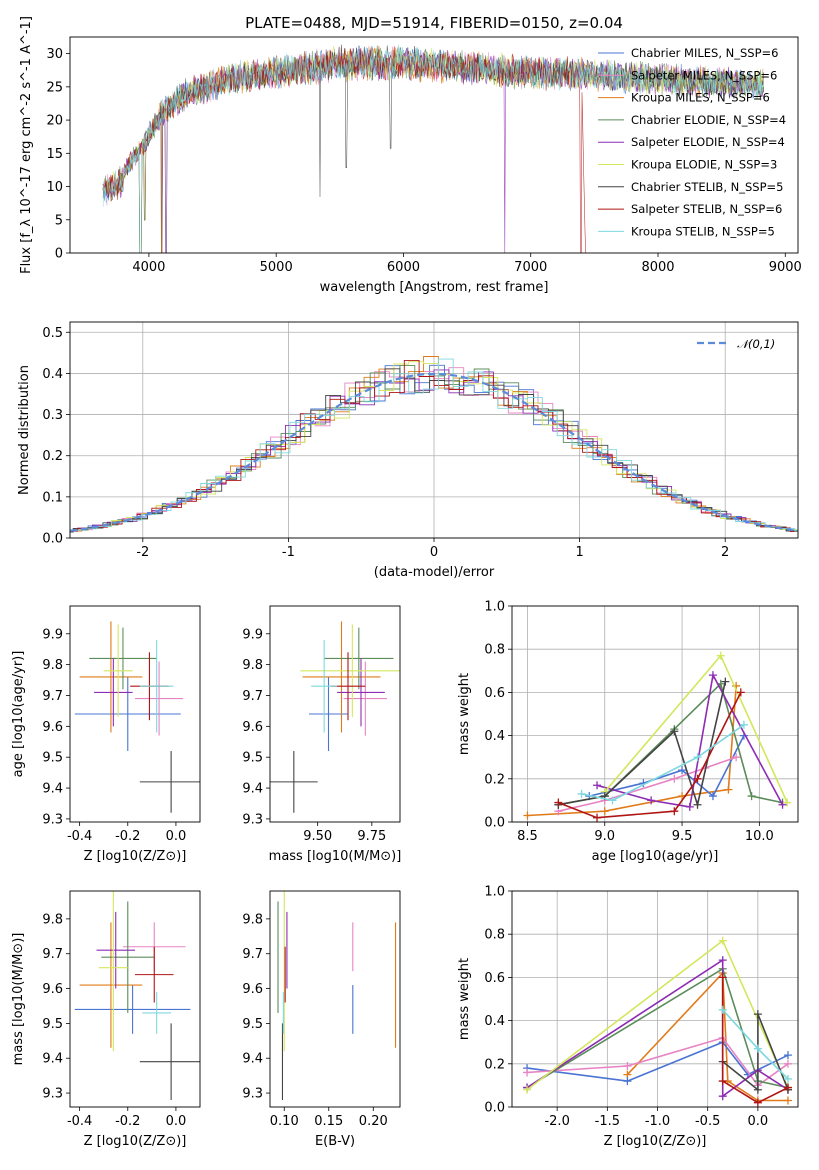  Describe the element at coordinates (434, 287) in the screenshot. I see `x-axis-label: wavelength [Angstrom, rest frame]` at that location.